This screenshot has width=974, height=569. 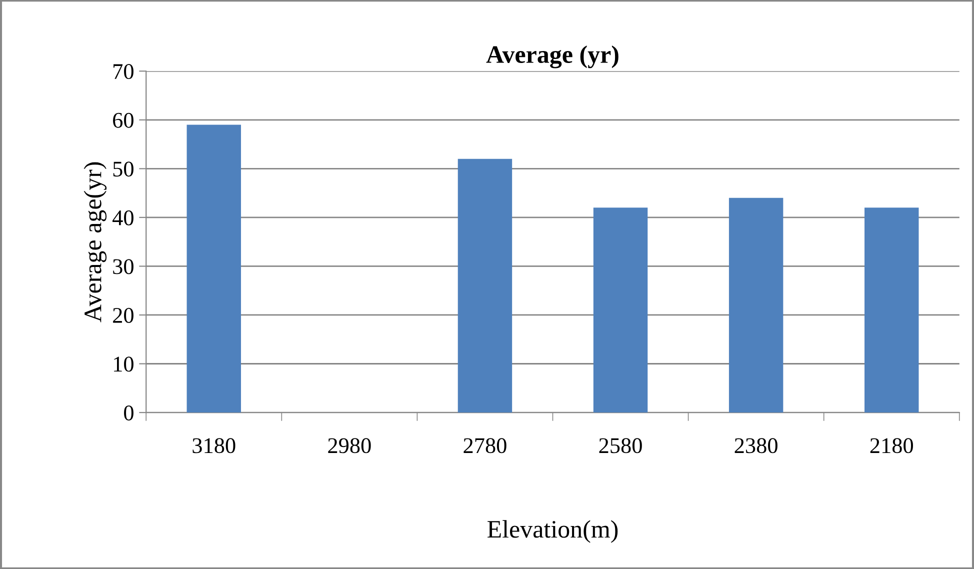 I want to click on y-tick-label: 10, so click(x=124, y=364).